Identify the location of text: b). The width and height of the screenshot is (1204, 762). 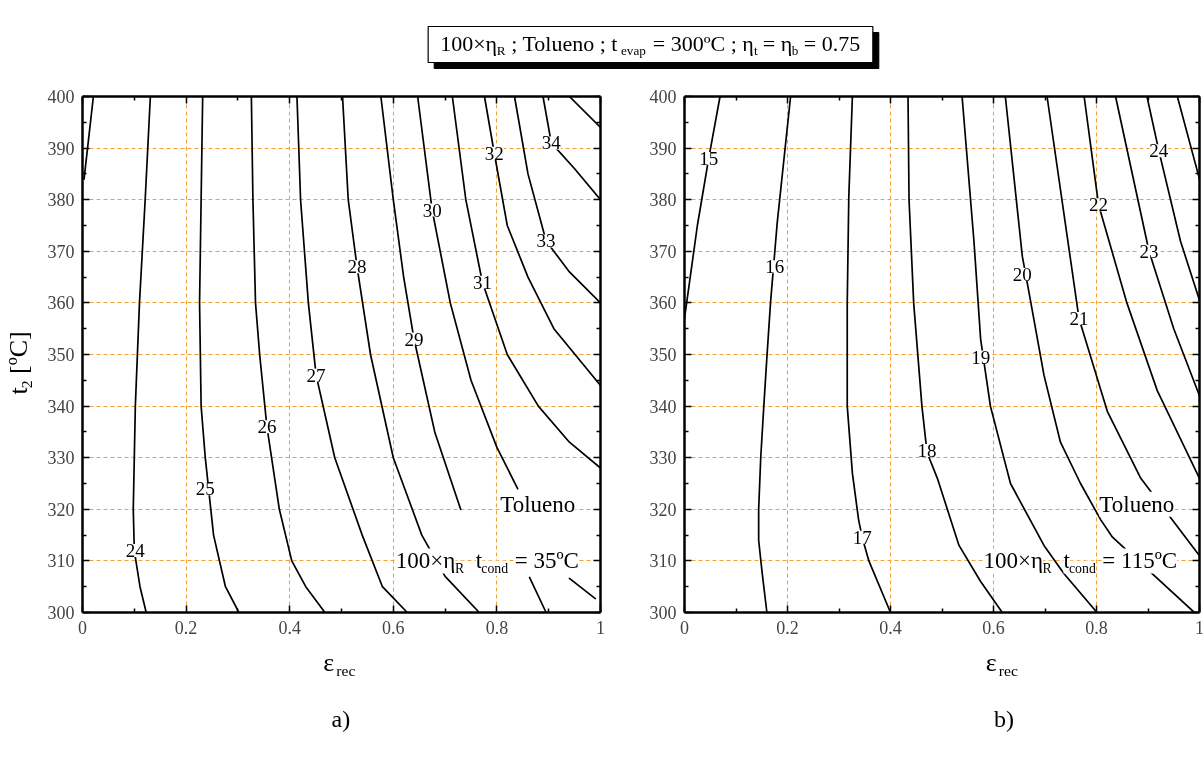
(1004, 718).